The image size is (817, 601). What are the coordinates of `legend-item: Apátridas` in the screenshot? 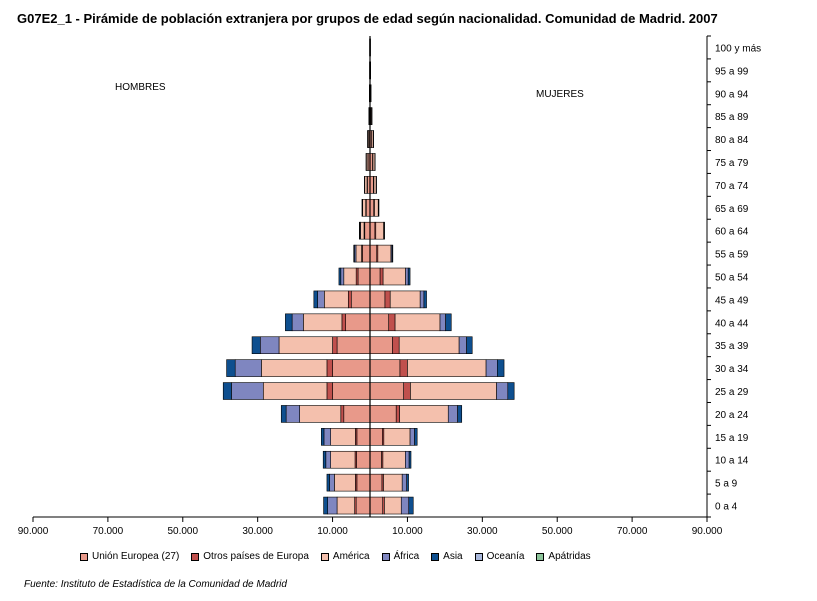 It's located at (563, 556).